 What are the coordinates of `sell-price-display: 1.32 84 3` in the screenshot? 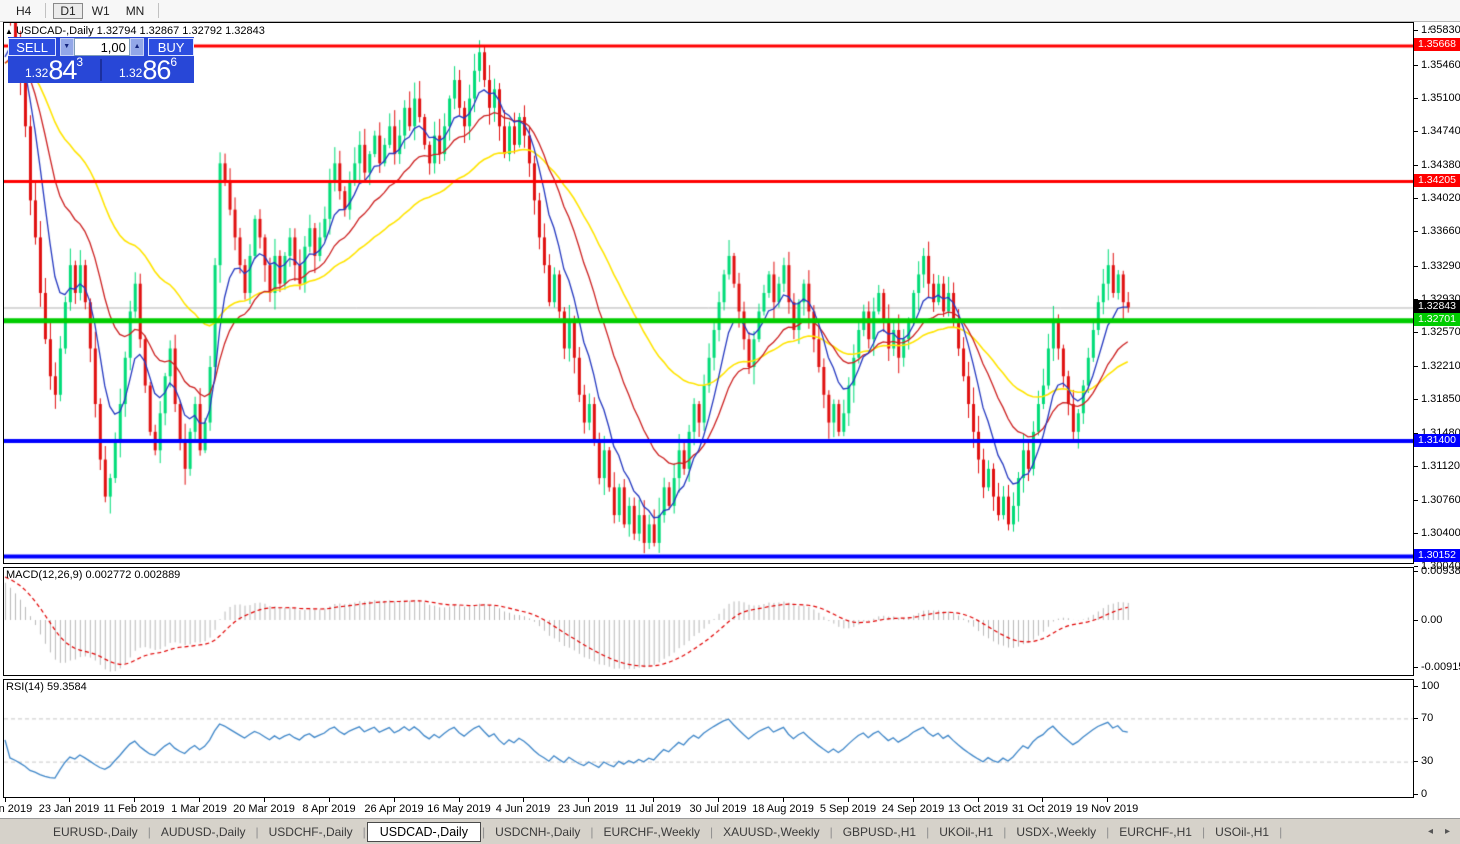 It's located at (54, 69).